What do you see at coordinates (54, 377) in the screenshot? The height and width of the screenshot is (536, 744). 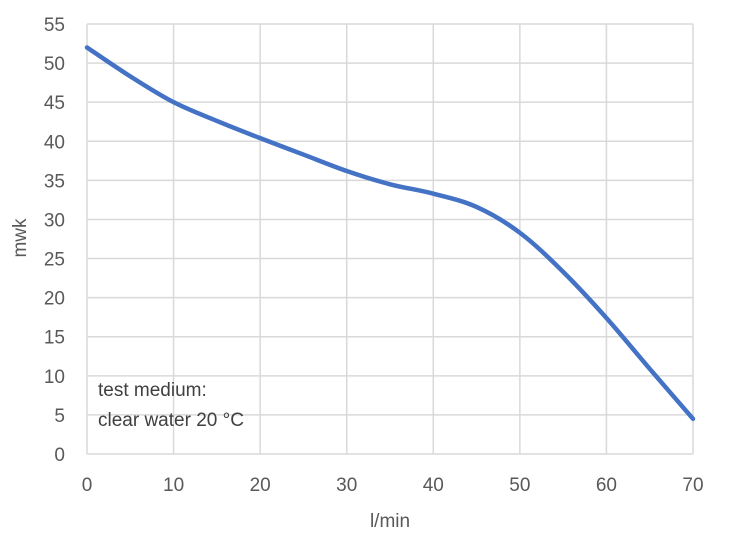 I see `y-tick-label: 10` at bounding box center [54, 377].